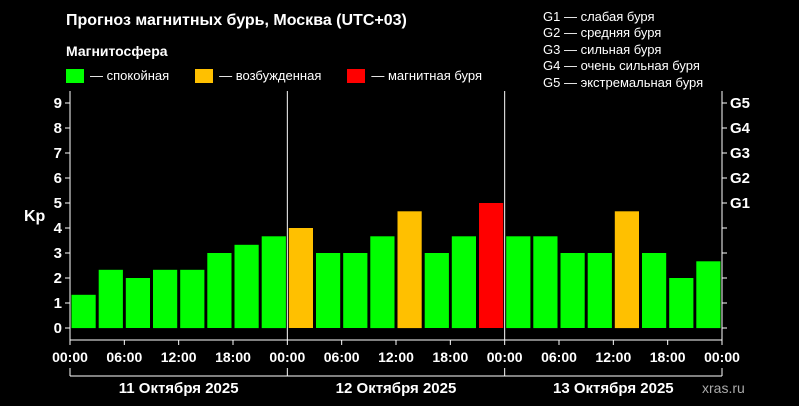  What do you see at coordinates (58, 303) in the screenshot?
I see `y-tick-label: 1` at bounding box center [58, 303].